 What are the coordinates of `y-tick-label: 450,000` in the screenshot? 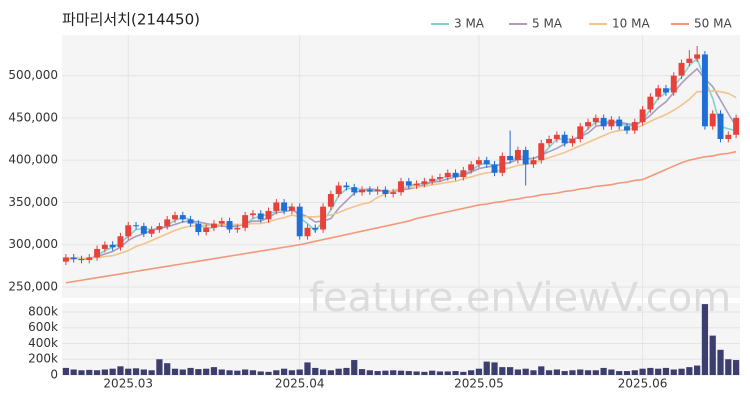 It's located at (33, 117).